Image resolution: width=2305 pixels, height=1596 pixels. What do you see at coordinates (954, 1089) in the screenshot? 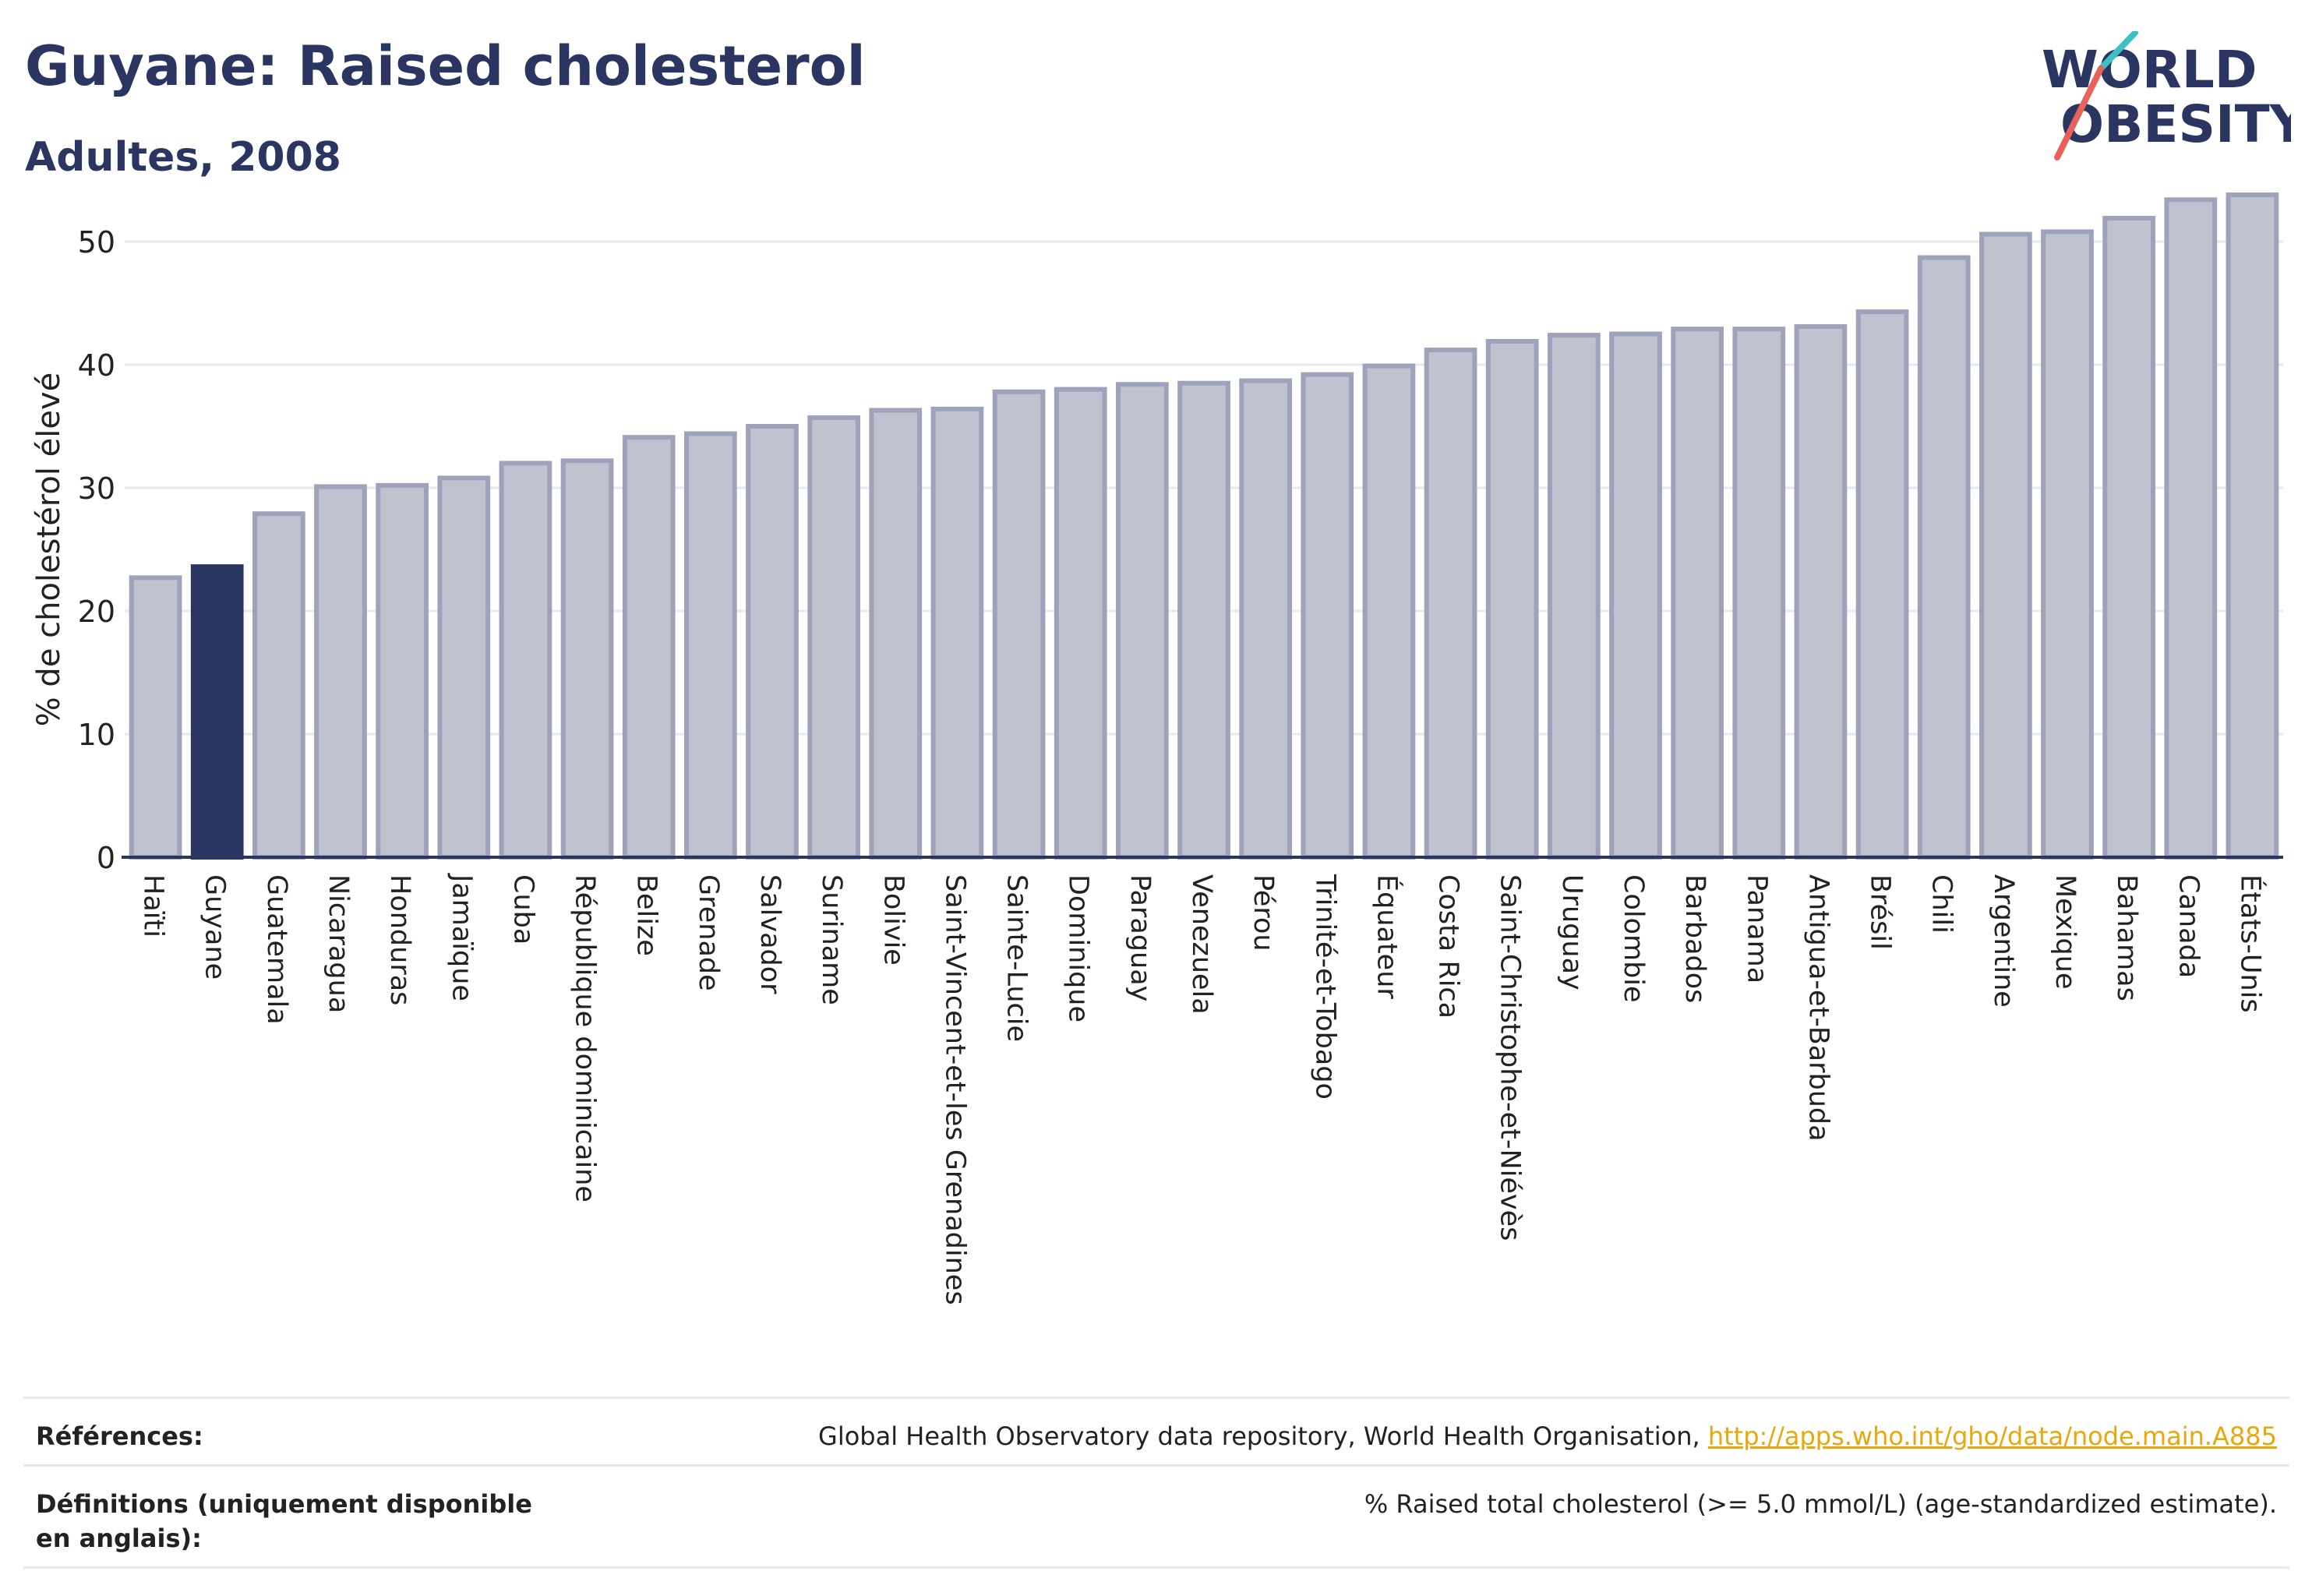
I see `x-tick-label: Saint-Vincent-et-les Grenadines` at bounding box center [954, 1089].